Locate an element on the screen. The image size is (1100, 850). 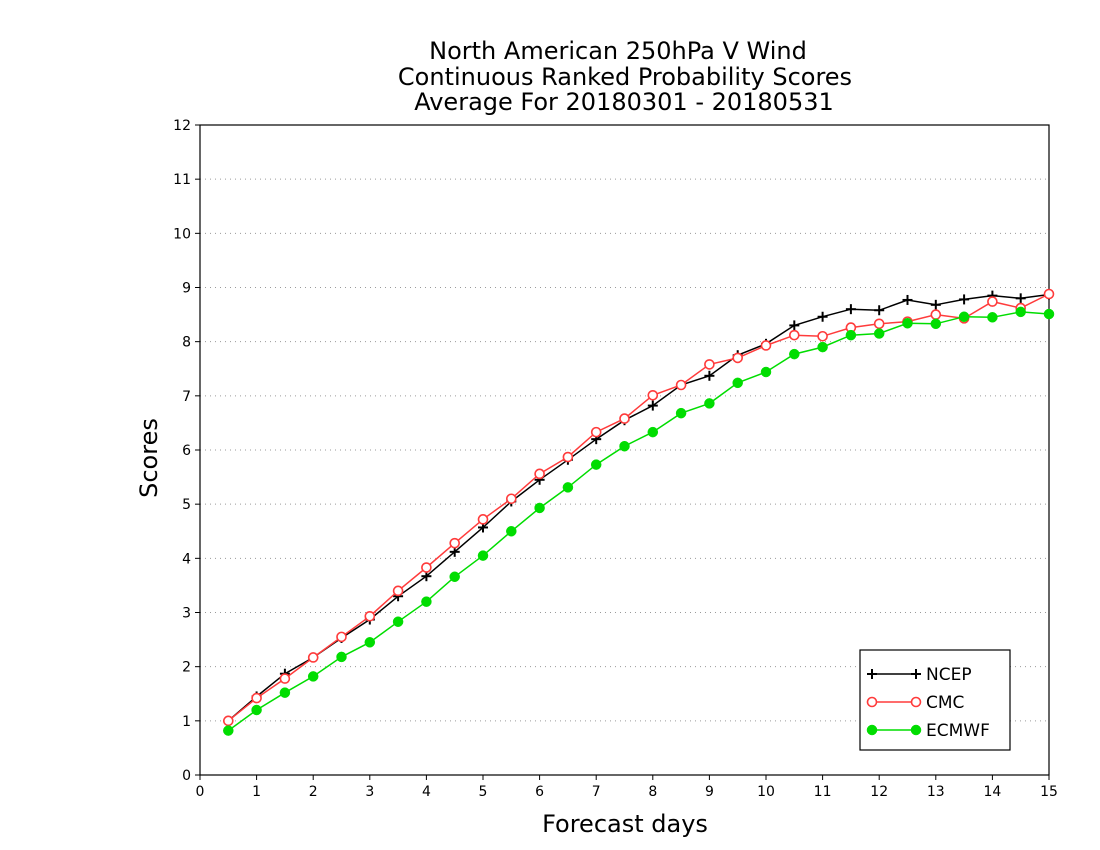
x-tick-label-8: 8 is located at coordinates (652, 792).